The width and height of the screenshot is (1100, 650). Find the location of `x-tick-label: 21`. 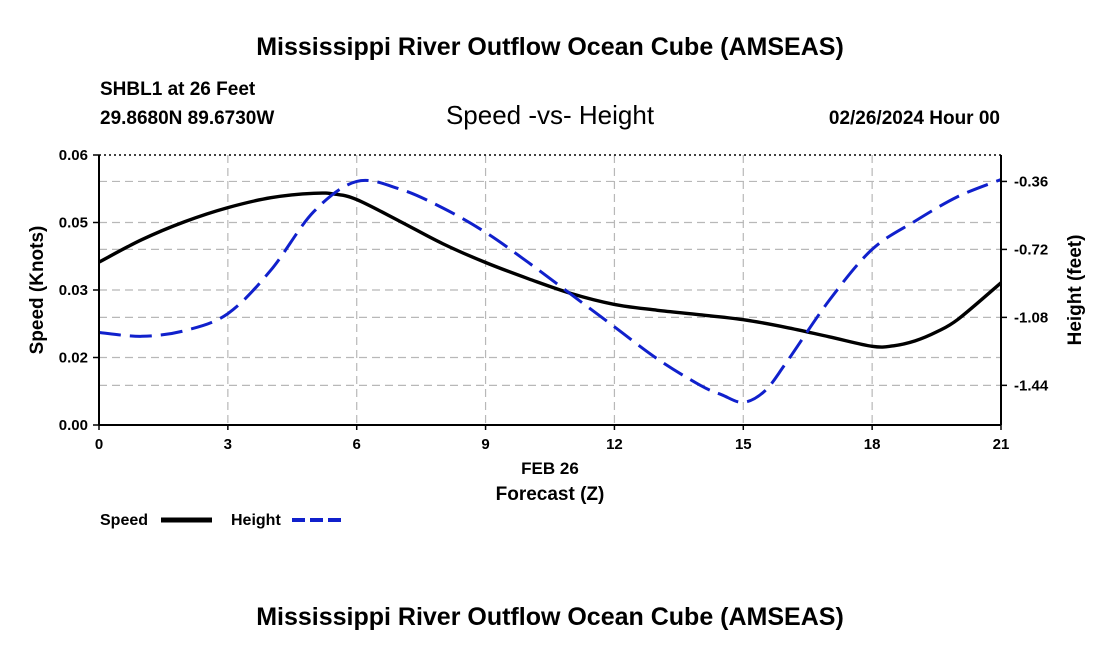

x-tick-label: 21 is located at coordinates (1001, 444).